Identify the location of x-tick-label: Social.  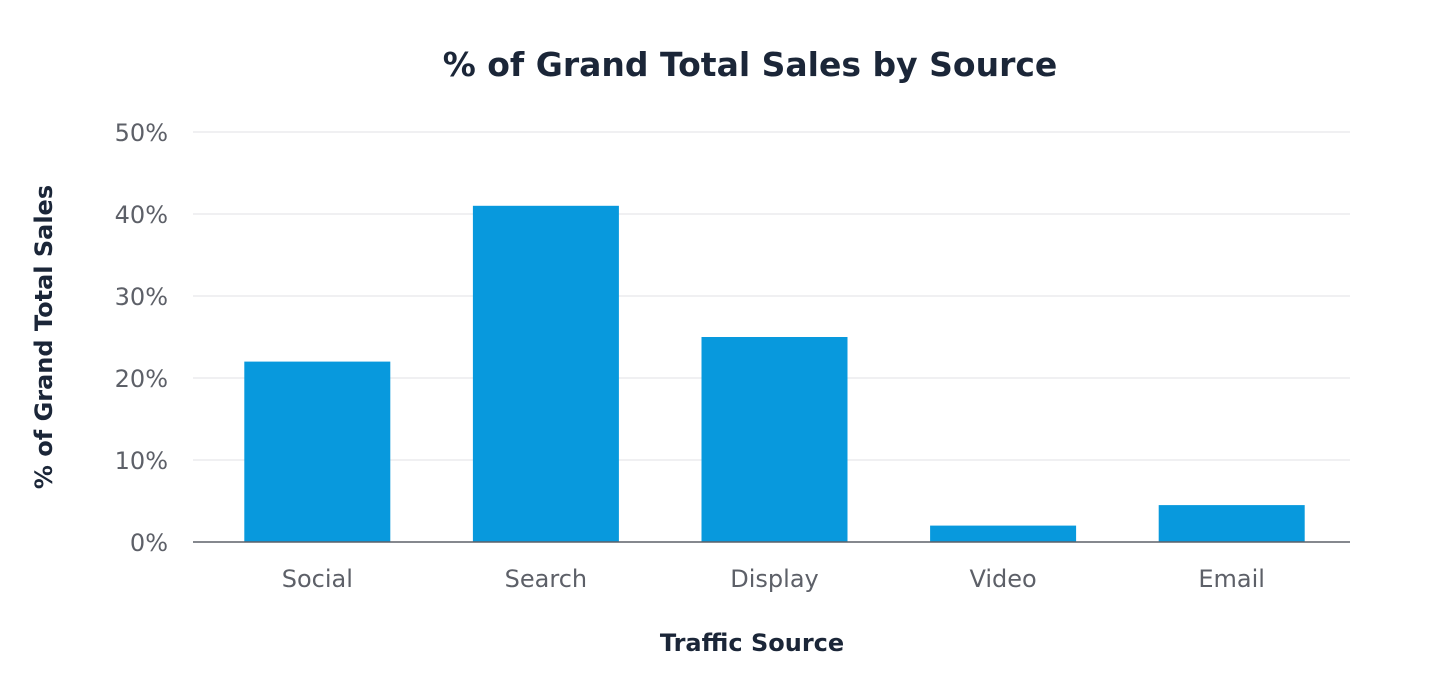
(317, 579).